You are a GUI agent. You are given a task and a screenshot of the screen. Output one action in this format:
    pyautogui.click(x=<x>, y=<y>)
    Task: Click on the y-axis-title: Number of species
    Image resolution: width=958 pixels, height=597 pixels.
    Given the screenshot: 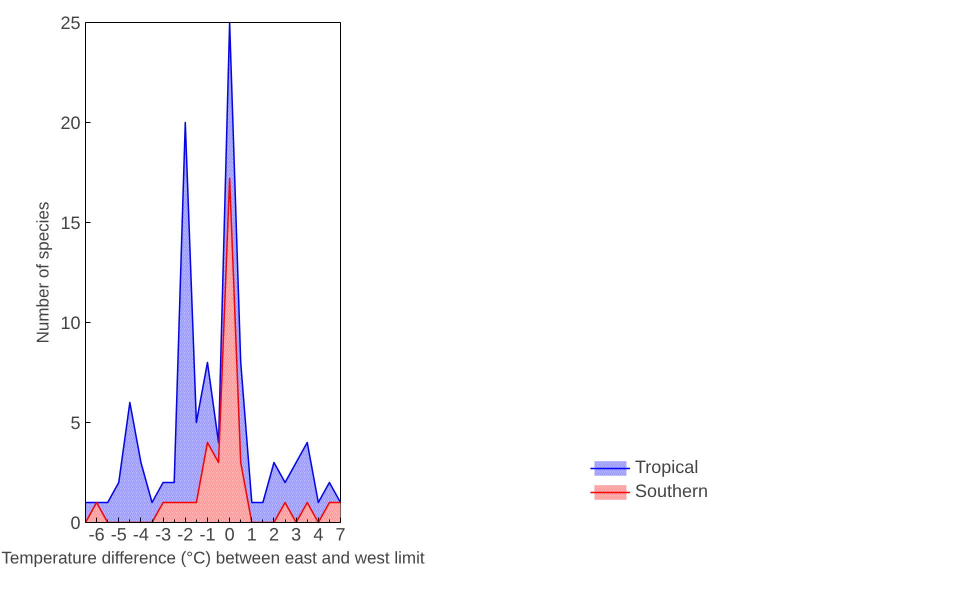 What is the action you would take?
    pyautogui.click(x=42, y=273)
    